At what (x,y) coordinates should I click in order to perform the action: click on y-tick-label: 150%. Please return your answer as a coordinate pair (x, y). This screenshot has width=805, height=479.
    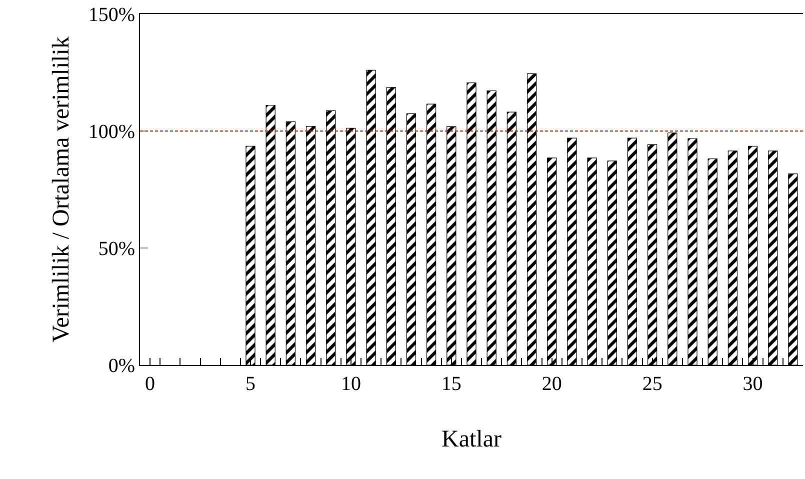
    Looking at the image, I should click on (111, 15).